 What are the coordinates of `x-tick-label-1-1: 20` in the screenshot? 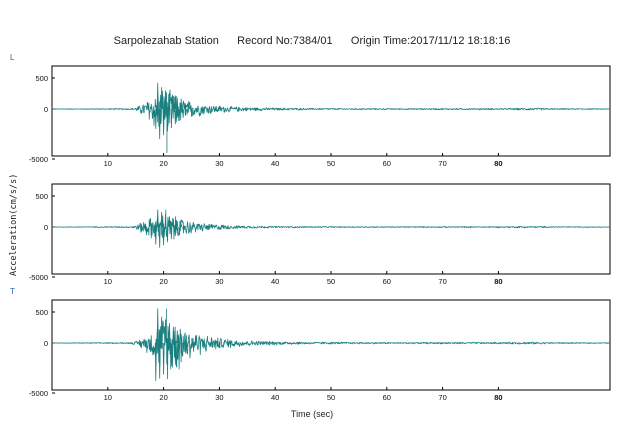 It's located at (163, 281).